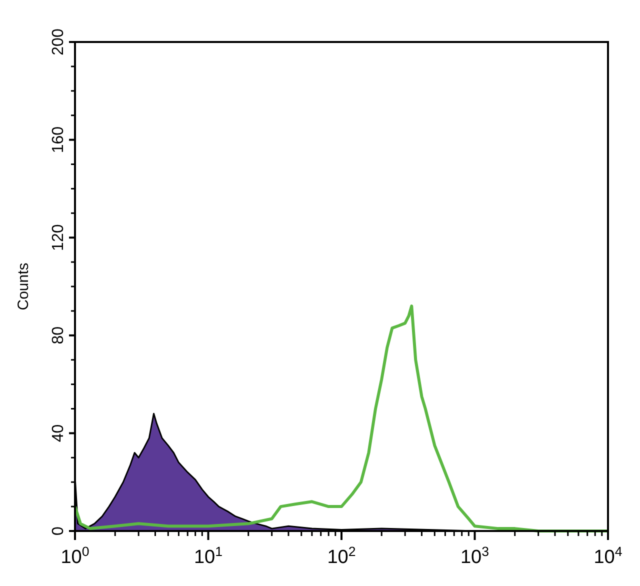 The width and height of the screenshot is (640, 586). I want to click on y-tick-label: 160, so click(58, 140).